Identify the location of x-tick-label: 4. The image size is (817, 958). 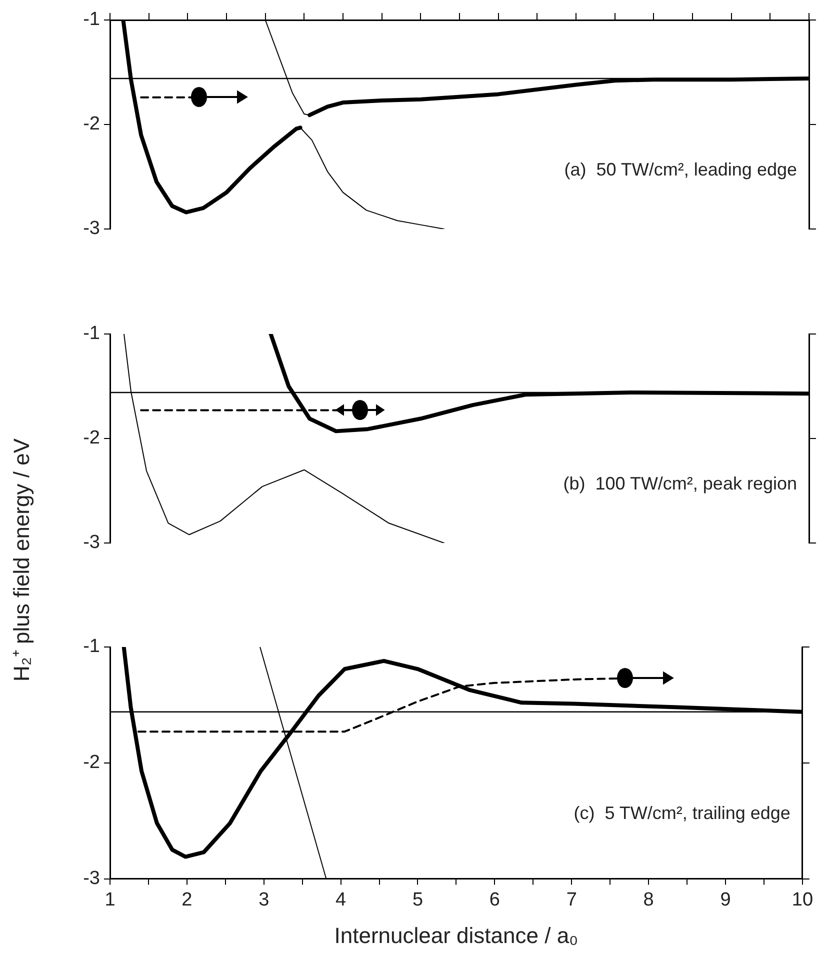
(341, 899).